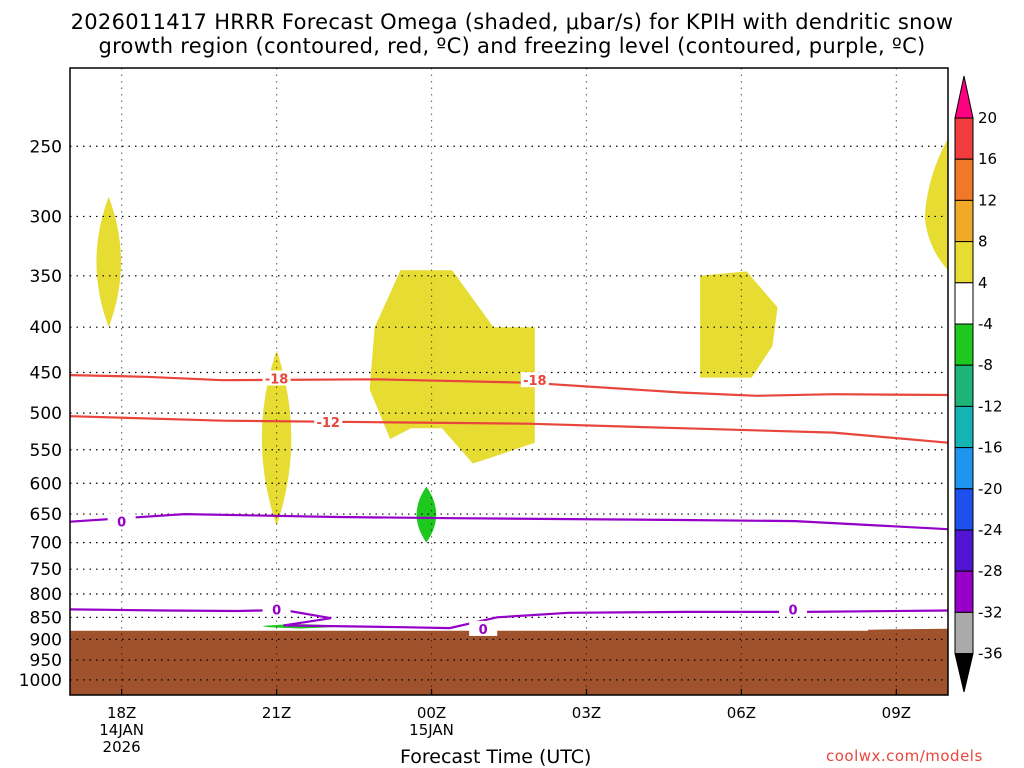  What do you see at coordinates (990, 530) in the screenshot?
I see `colorbar-label-10: -24` at bounding box center [990, 530].